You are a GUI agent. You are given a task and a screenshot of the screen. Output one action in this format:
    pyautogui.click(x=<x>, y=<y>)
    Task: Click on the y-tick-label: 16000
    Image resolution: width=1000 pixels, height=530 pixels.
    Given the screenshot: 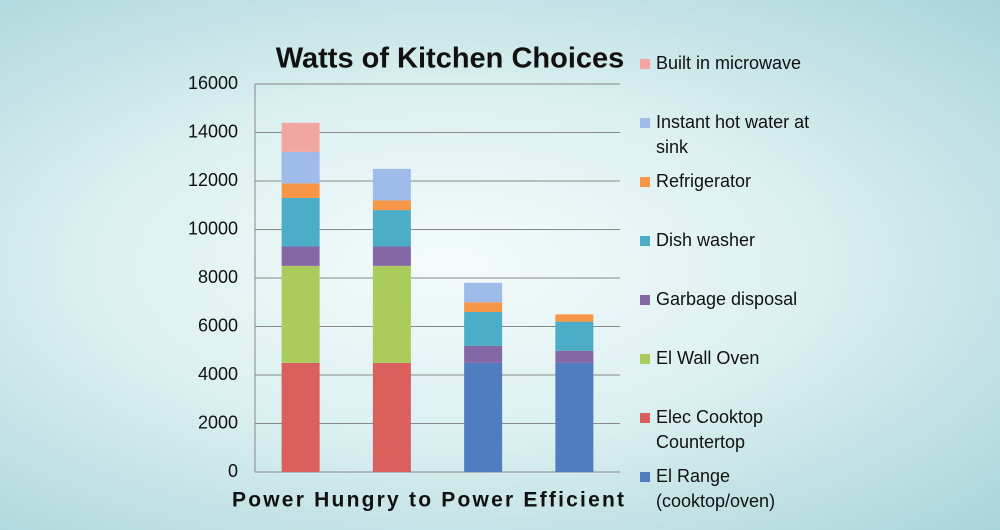 What is the action you would take?
    pyautogui.click(x=213, y=83)
    